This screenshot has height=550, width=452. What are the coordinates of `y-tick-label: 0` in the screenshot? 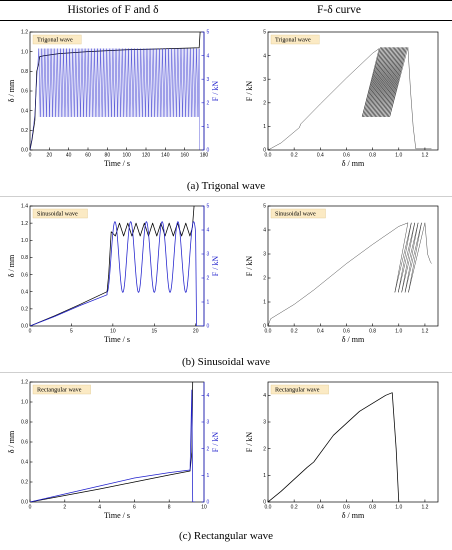 It's located at (264, 151).